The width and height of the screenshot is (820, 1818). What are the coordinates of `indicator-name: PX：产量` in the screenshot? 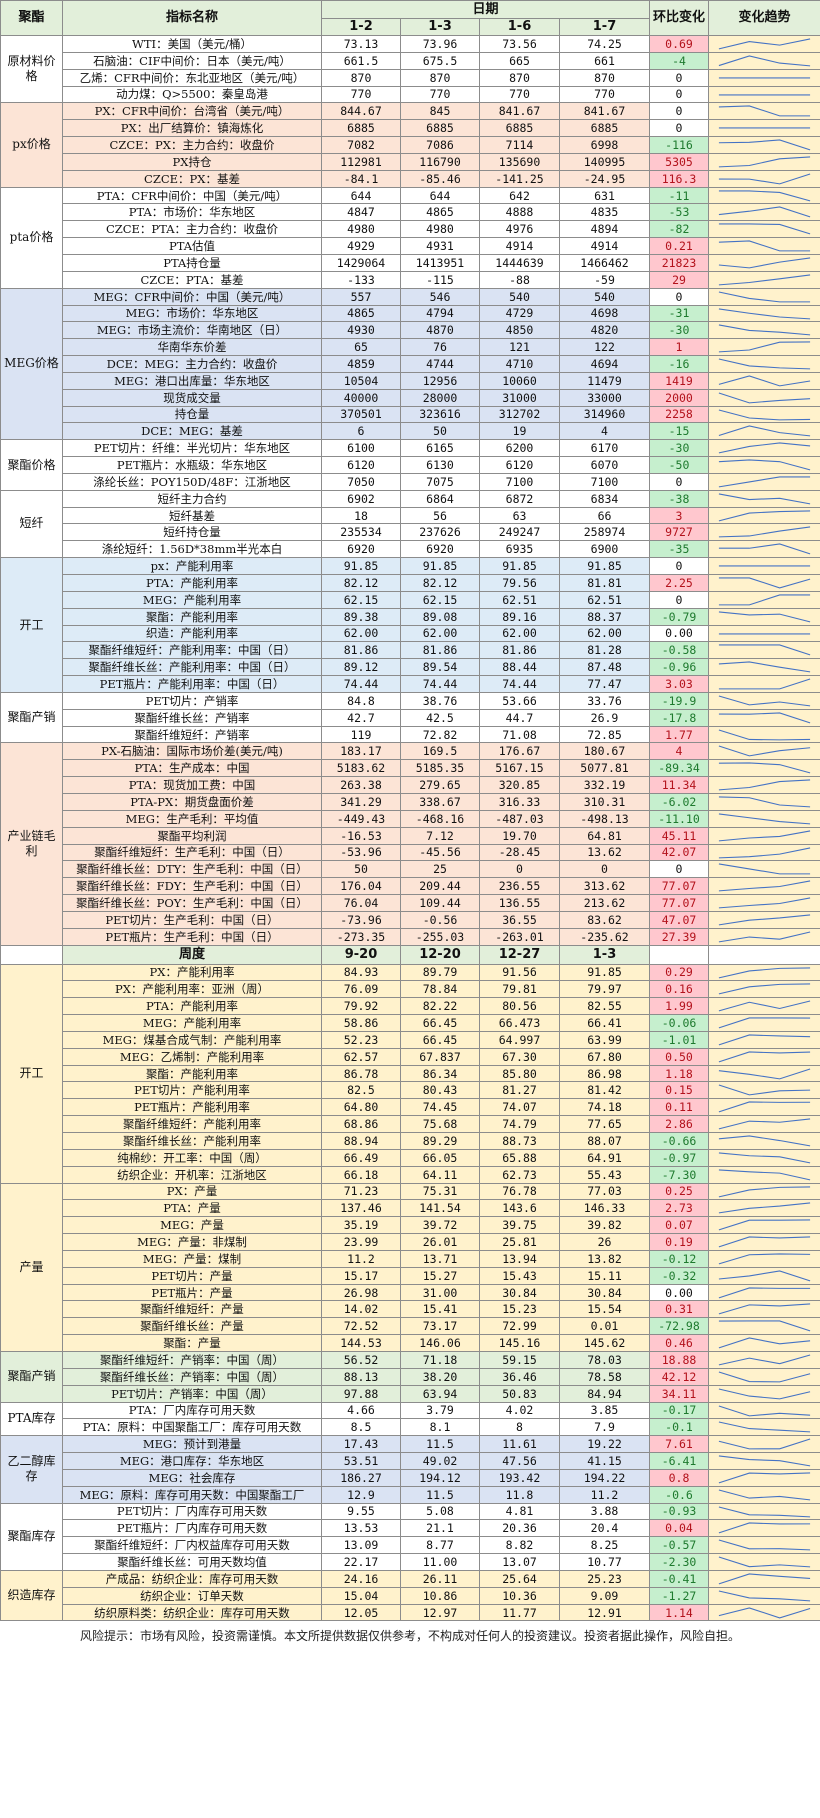 It's located at (192, 1191).